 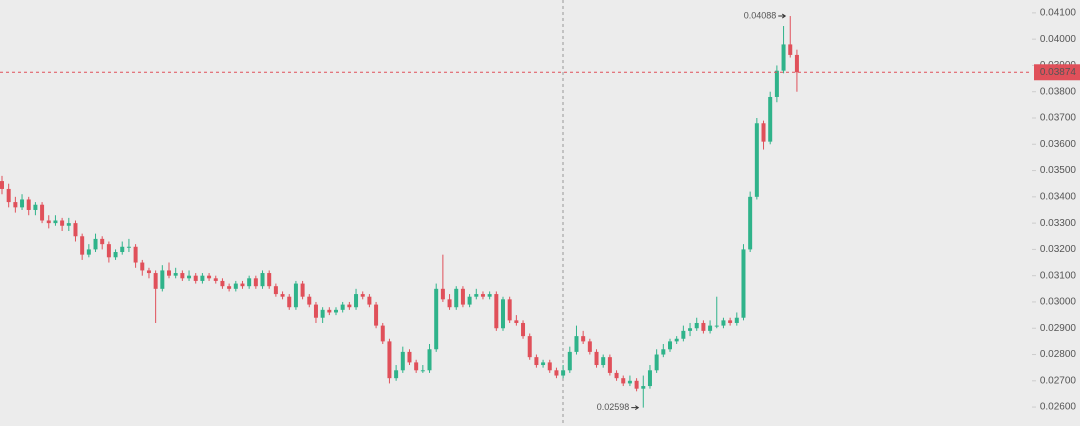 I want to click on y-tick-label: 0.02800, so click(x=1058, y=354).